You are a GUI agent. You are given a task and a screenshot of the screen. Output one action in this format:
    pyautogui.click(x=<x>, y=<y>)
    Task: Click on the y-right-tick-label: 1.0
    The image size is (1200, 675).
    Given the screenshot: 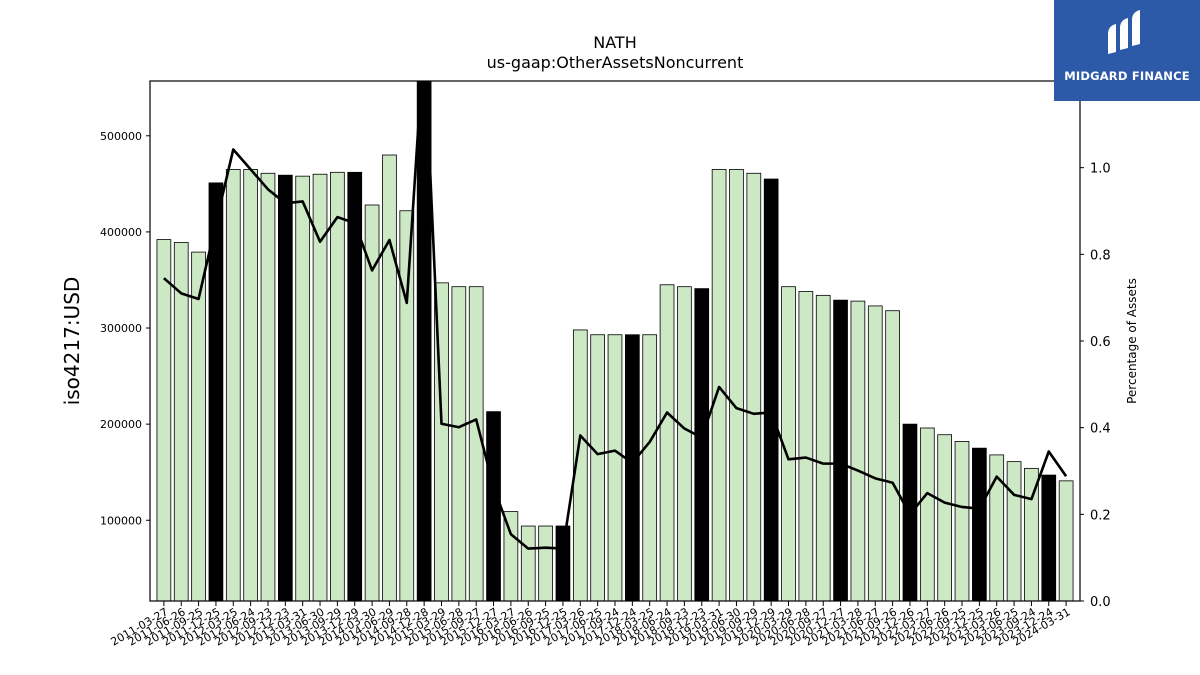 What is the action you would take?
    pyautogui.click(x=1100, y=169)
    